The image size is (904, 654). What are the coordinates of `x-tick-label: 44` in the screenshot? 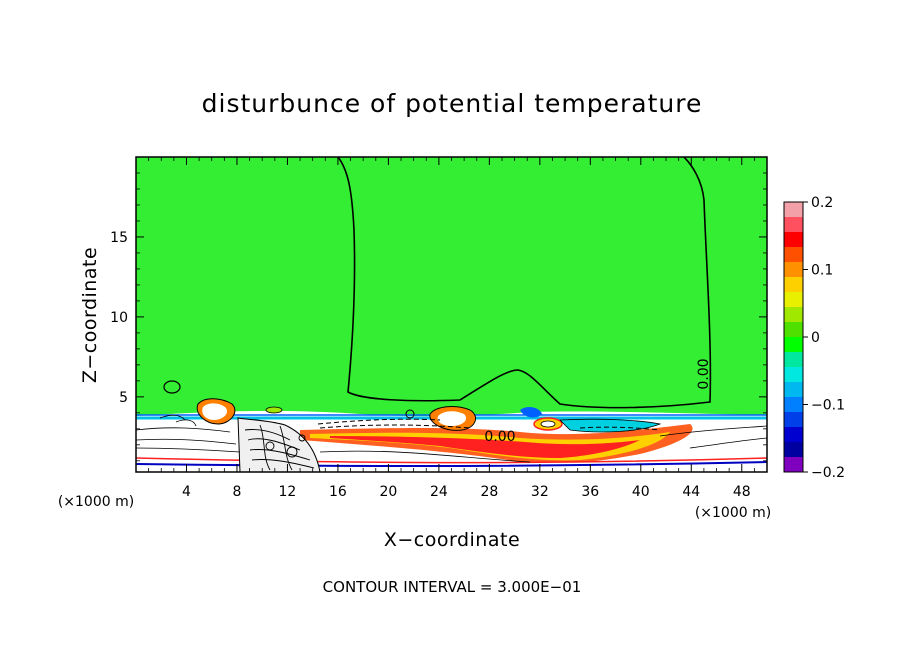 It's located at (691, 492).